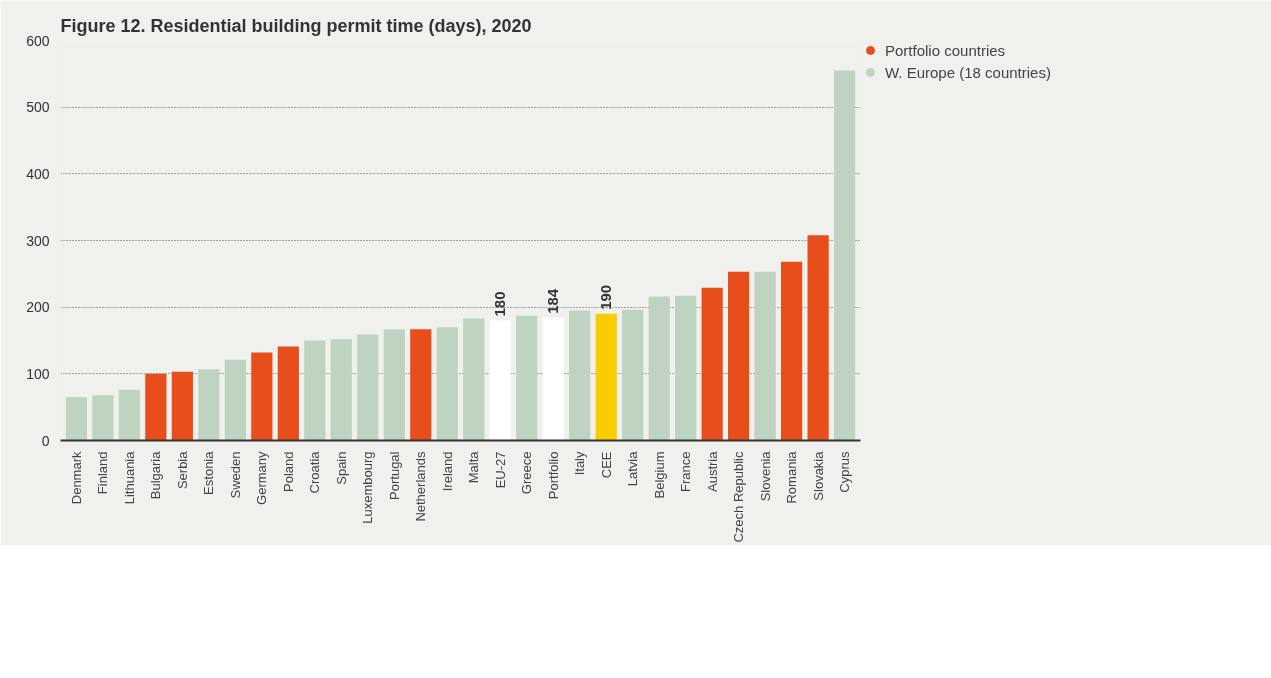 This screenshot has width=1271, height=678. Describe the element at coordinates (45, 440) in the screenshot. I see `y-tick-label: 0` at that location.